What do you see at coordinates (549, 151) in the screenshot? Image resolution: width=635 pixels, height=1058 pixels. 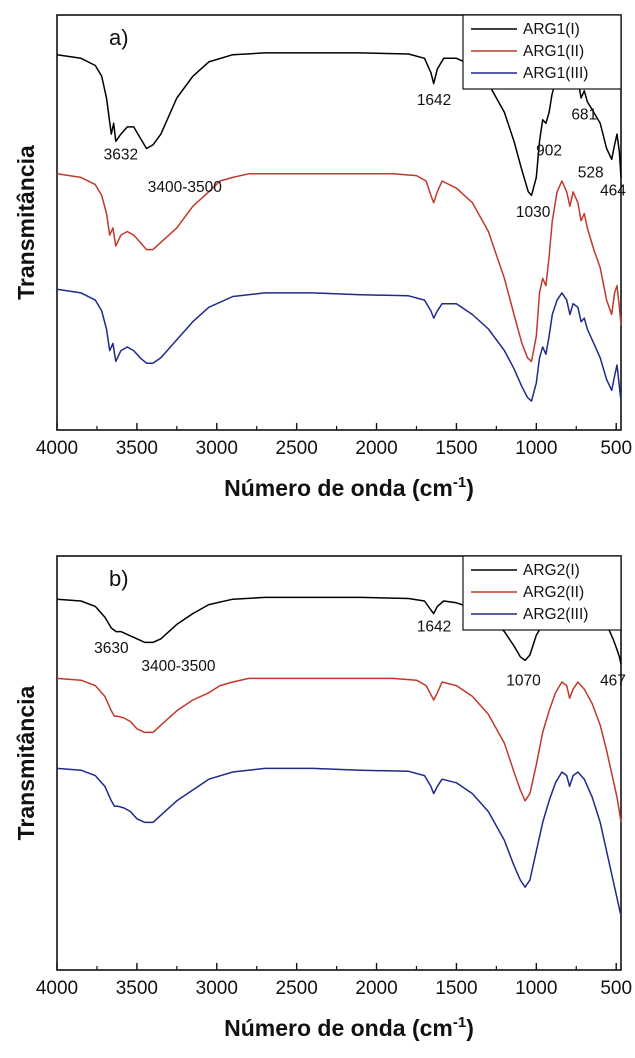 I see `peak-annotation: 902` at bounding box center [549, 151].